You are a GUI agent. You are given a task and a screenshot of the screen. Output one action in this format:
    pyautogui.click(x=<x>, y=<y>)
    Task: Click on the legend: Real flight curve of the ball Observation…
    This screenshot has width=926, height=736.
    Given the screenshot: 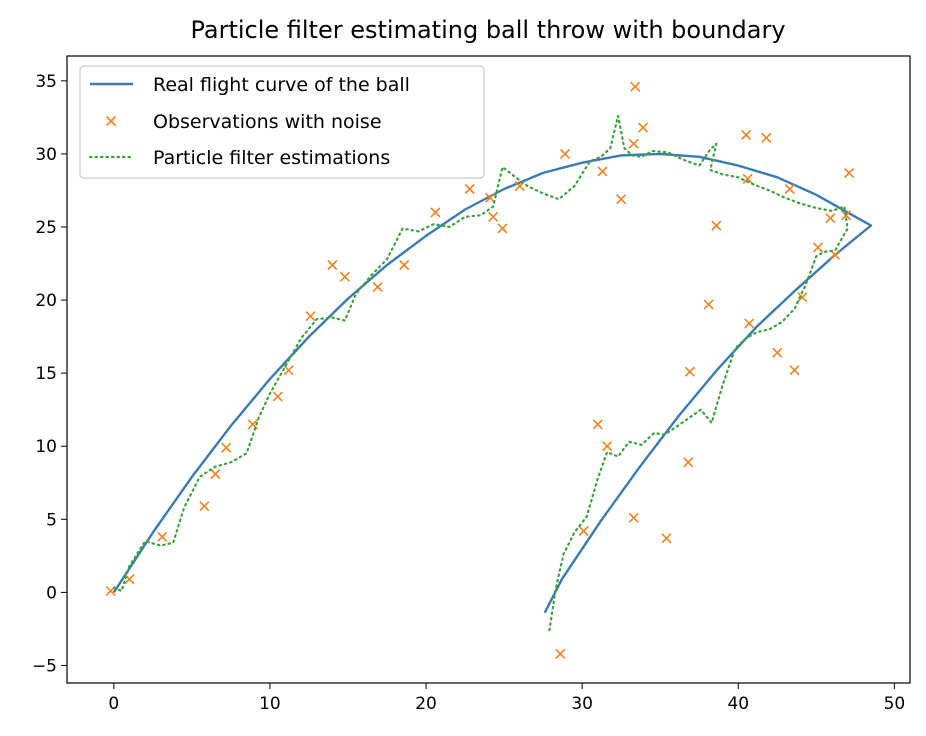 What is the action you would take?
    pyautogui.click(x=282, y=122)
    